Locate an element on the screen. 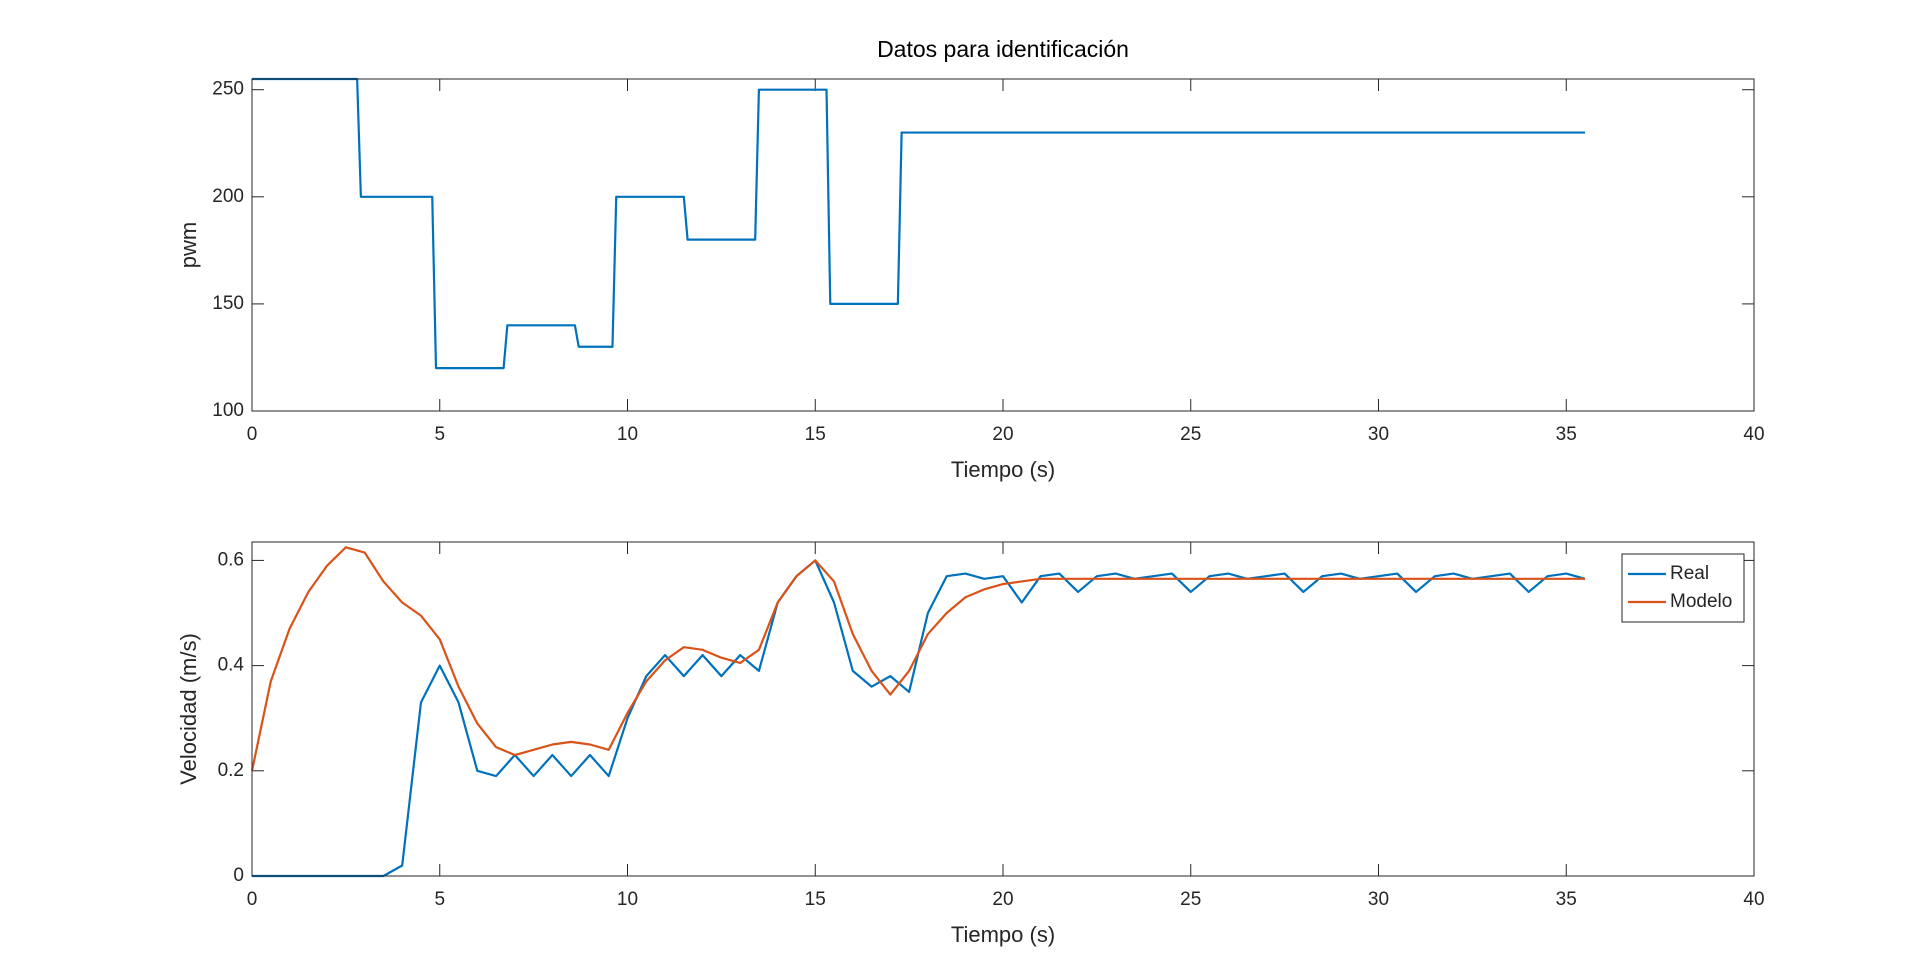 The width and height of the screenshot is (1920, 973). y-tick-label: 0.2 is located at coordinates (231, 770).